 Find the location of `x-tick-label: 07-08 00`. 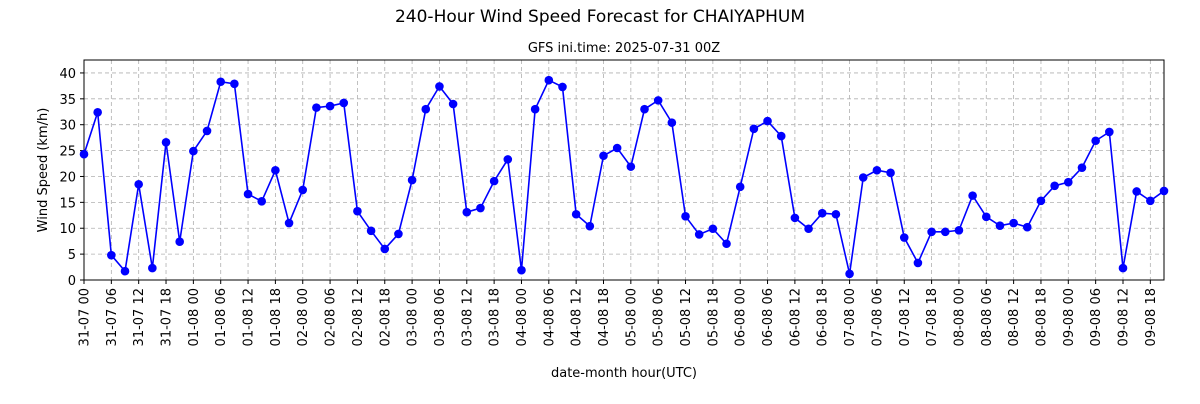

x-tick-label: 07-08 00 is located at coordinates (850, 317).